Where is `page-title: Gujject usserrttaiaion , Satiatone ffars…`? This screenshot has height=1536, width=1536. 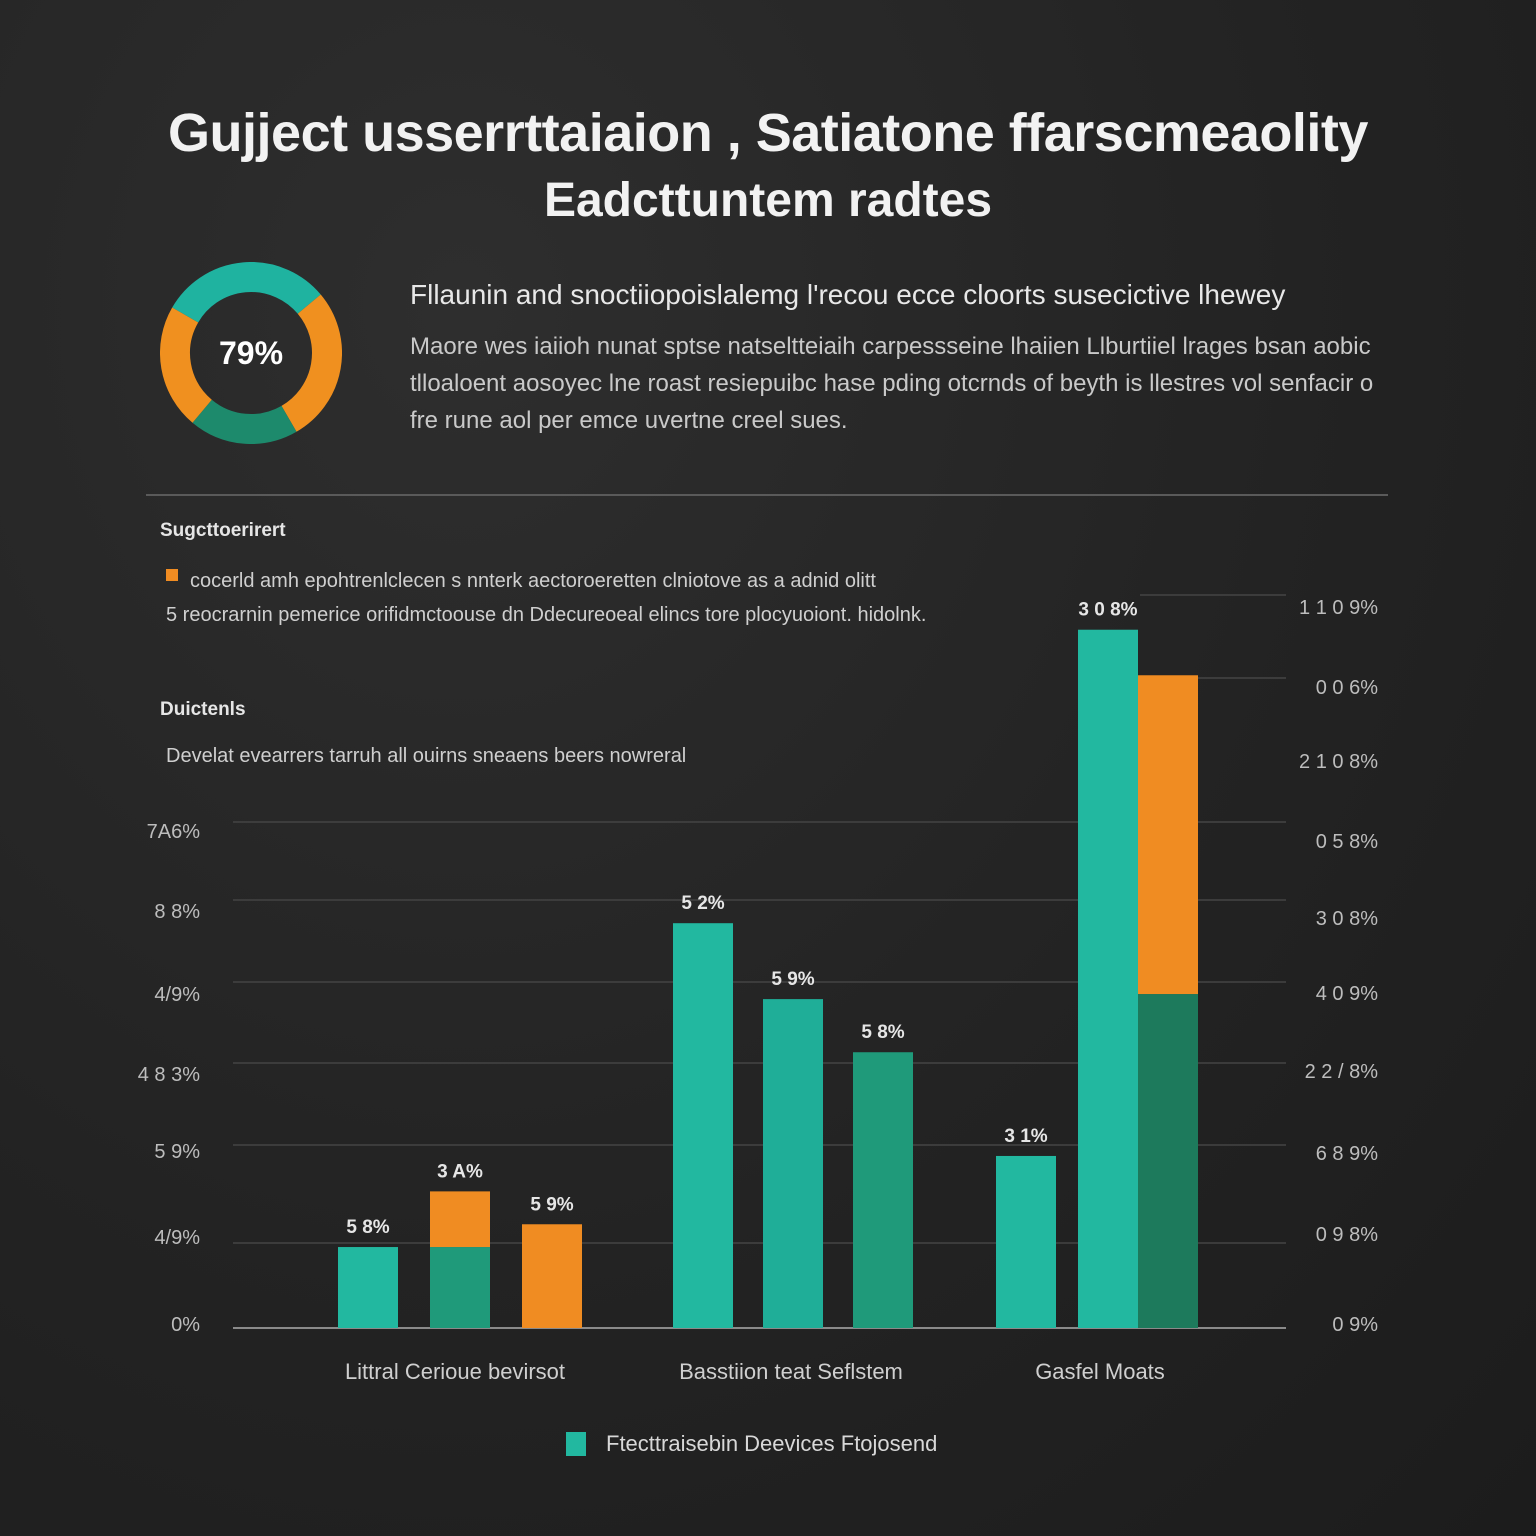 page-title: Gujject usserrttaiaion , Satiatone ffars… is located at coordinates (768, 133).